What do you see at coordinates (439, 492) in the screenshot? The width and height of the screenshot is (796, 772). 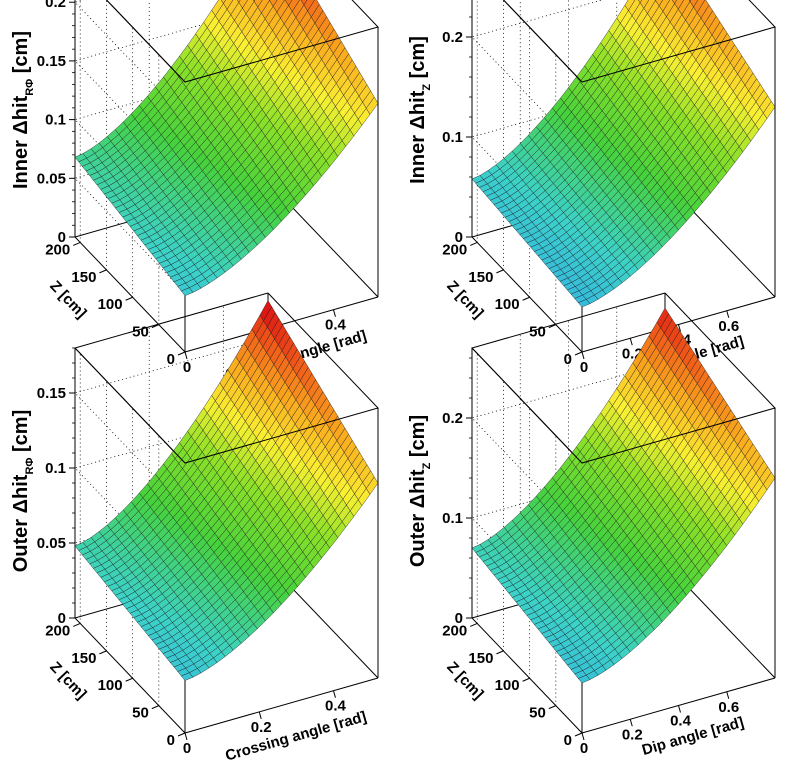 I see `z-axis: 0 0.1 0.2 Outer ΔhitZ [cm]` at bounding box center [439, 492].